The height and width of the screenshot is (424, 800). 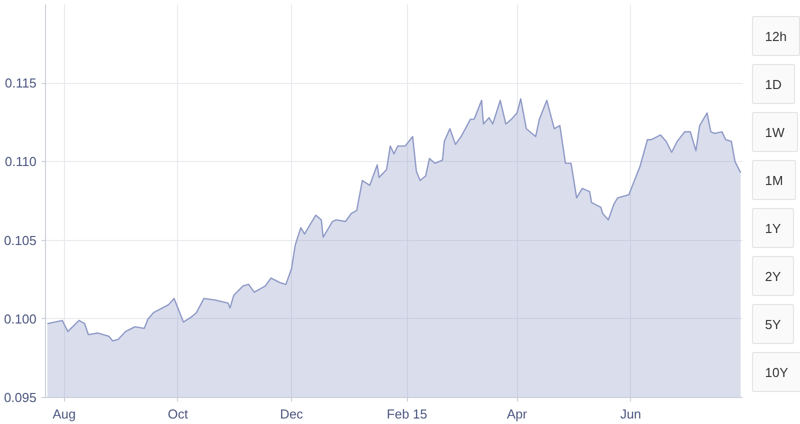 I want to click on y-tick-label: 0.115, so click(x=20, y=83).